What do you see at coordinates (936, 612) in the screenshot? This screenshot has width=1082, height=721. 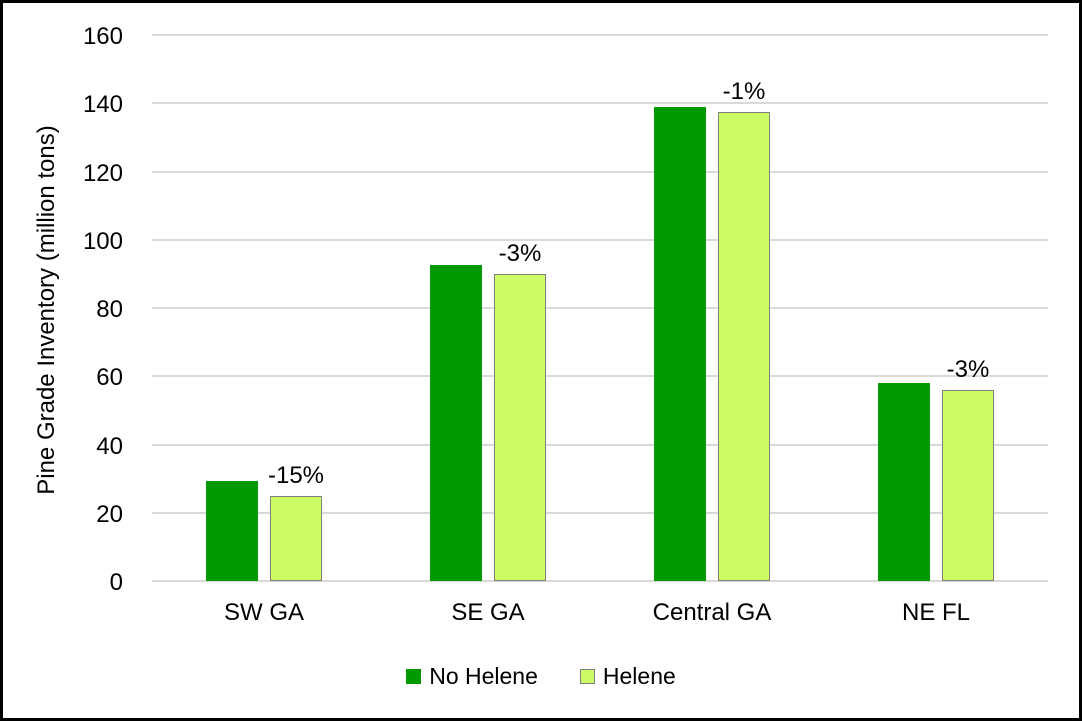 I see `x-category-label: NE FL` at bounding box center [936, 612].